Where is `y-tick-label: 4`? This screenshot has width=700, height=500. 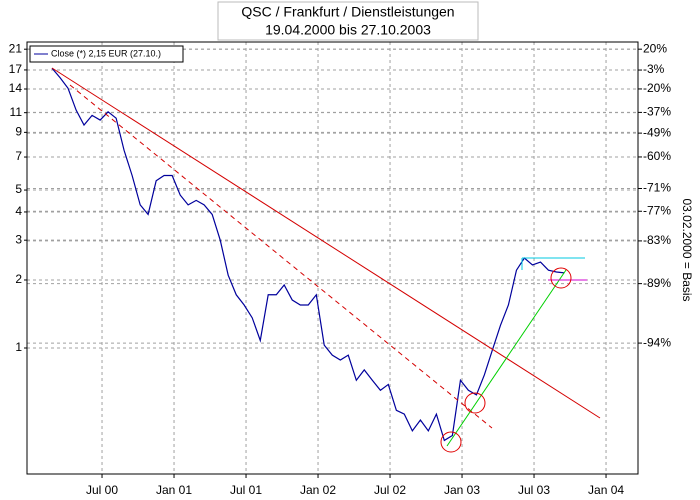 y-tick-label: 4 is located at coordinates (18, 211).